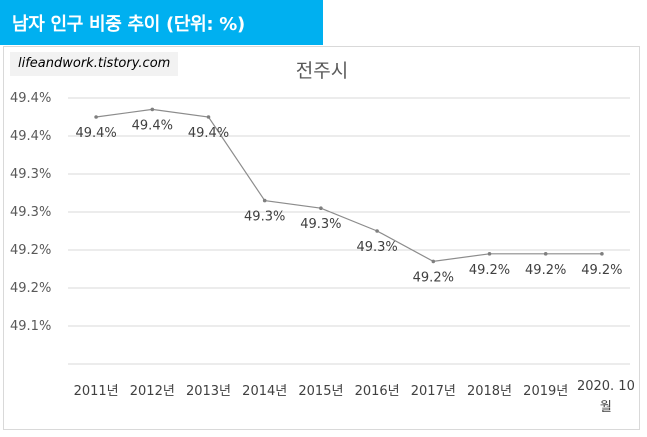 The height and width of the screenshot is (437, 647). What do you see at coordinates (96, 391) in the screenshot?
I see `x-tick-label: 2011년` at bounding box center [96, 391].